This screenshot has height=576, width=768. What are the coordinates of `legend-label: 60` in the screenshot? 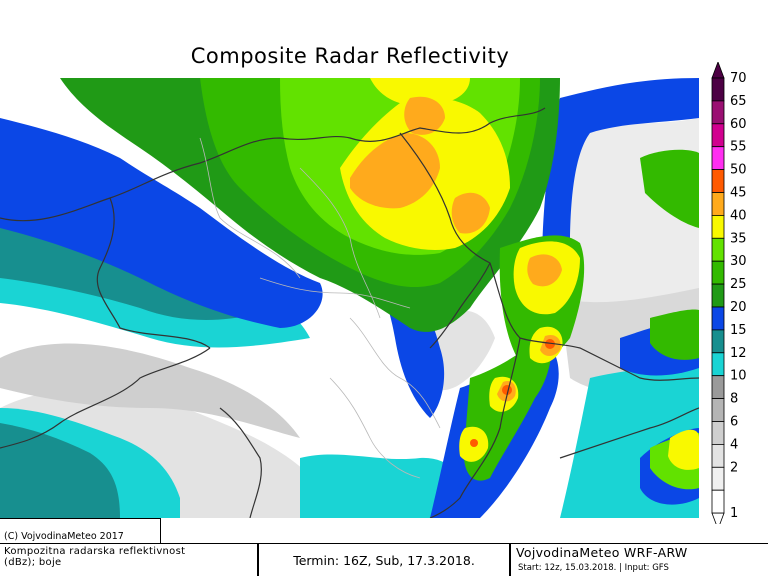 It's located at (738, 124).